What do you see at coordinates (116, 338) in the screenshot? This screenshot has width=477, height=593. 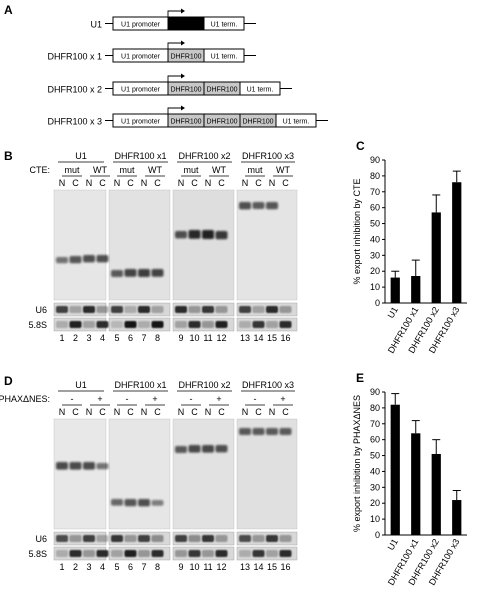 I see `lane-number: 5` at bounding box center [116, 338].